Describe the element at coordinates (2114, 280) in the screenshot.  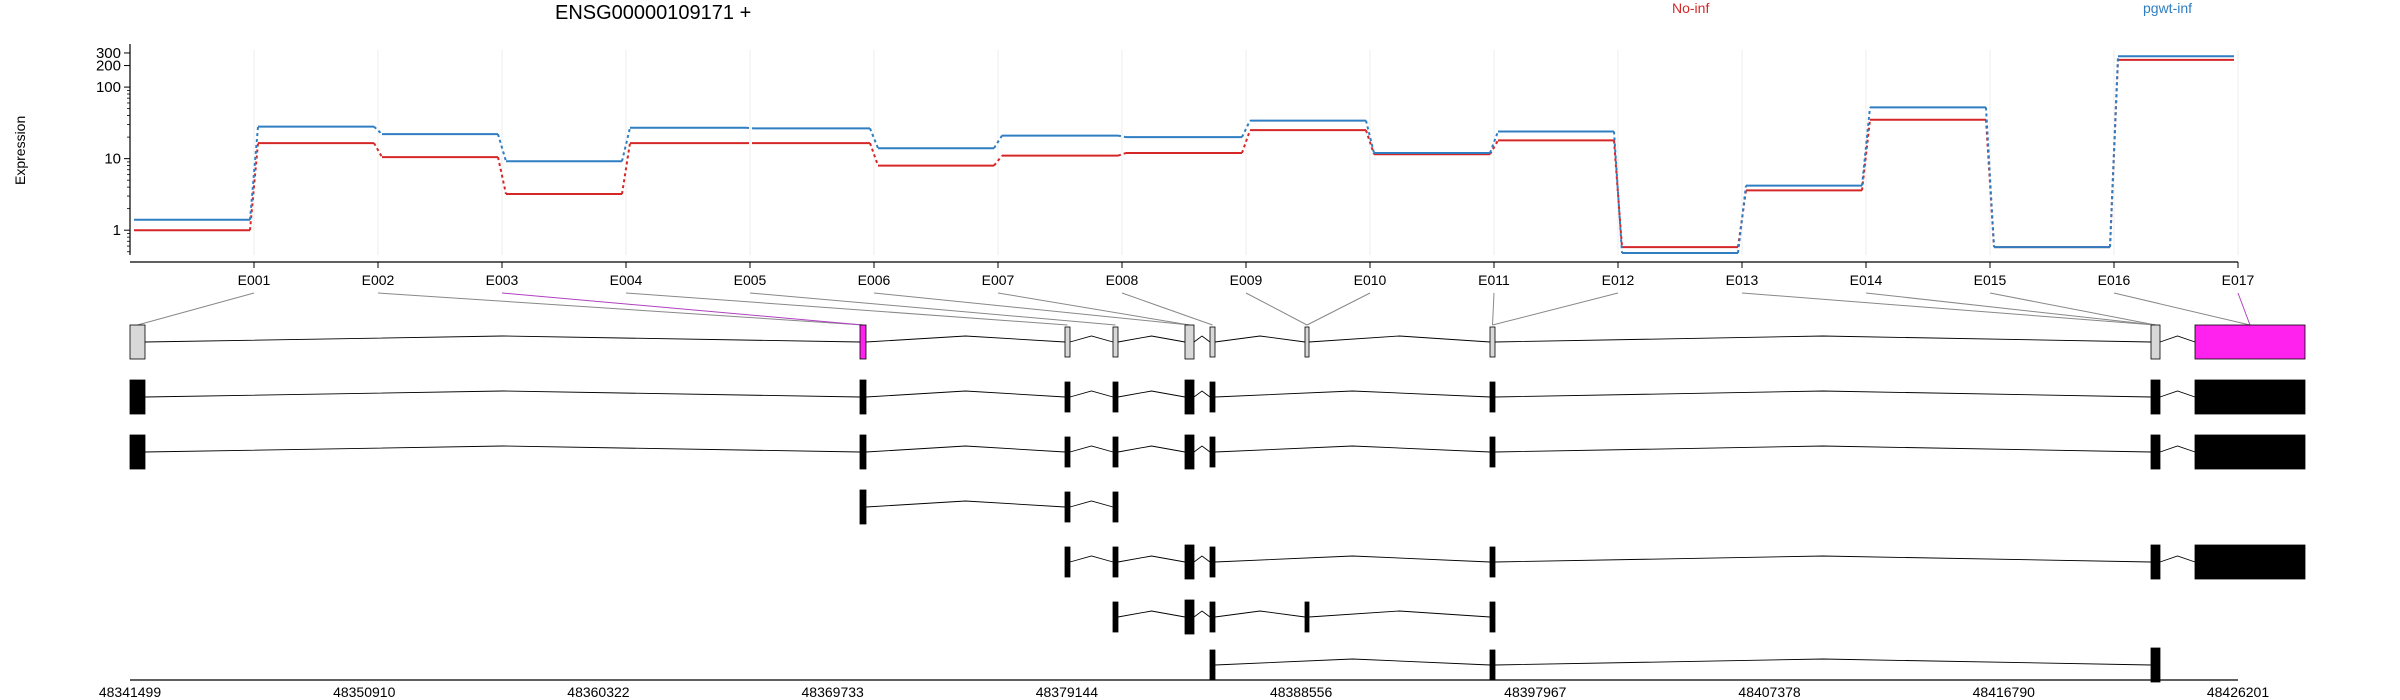
I see `x-tick-label: E016` at that location.